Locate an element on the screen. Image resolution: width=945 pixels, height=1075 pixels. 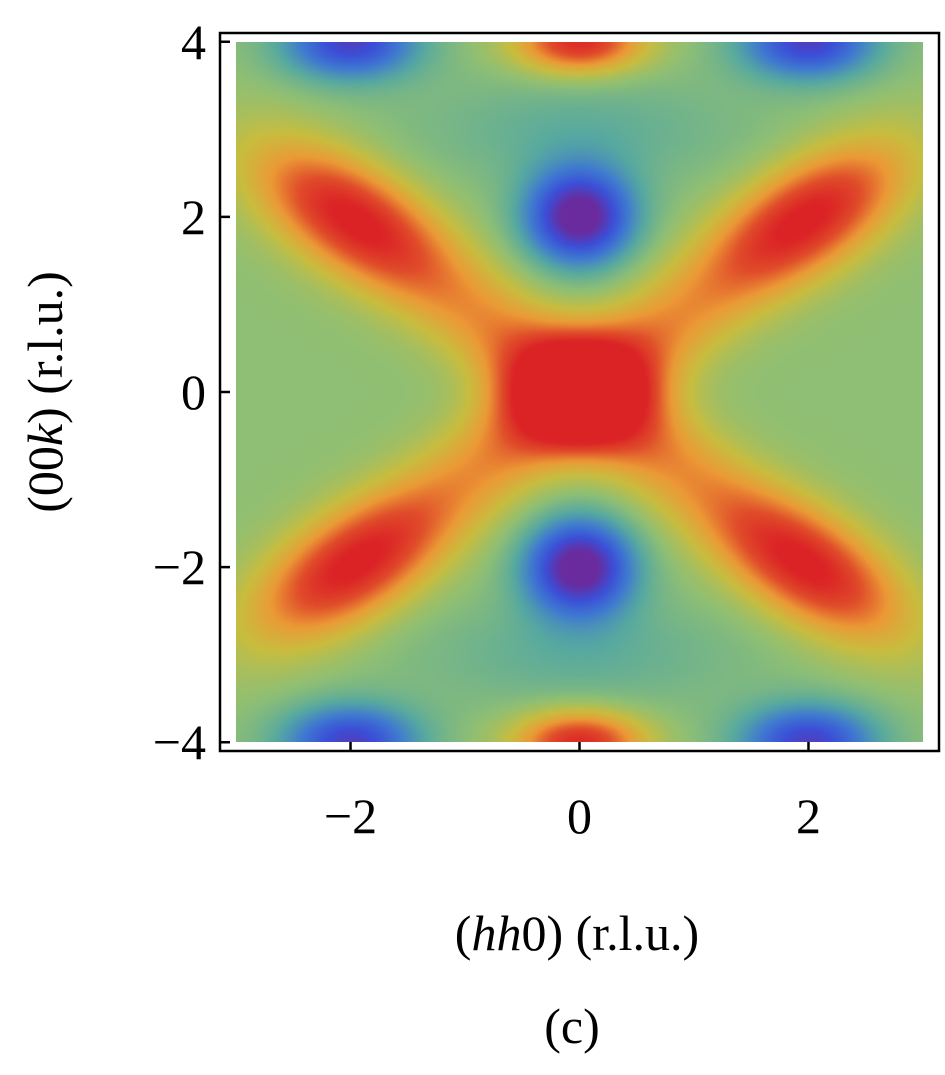
y-tick-label: −4 is located at coordinates (179, 742).